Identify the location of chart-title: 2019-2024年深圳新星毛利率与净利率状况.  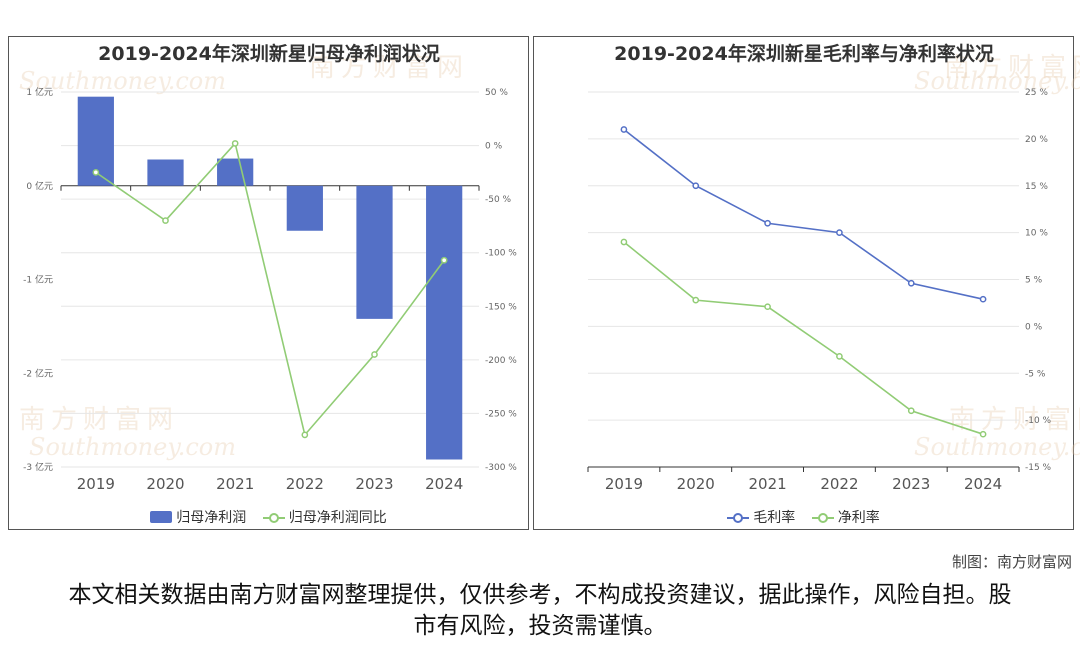
(804, 53).